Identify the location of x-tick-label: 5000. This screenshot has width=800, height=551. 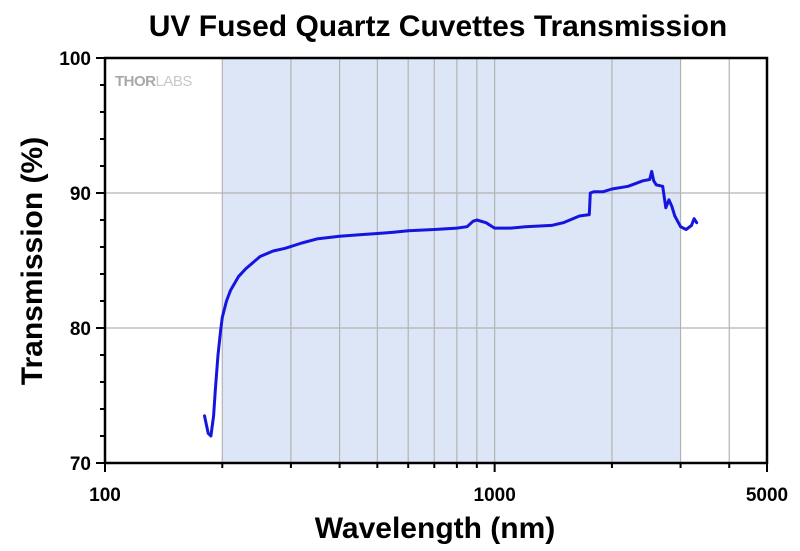
(767, 495).